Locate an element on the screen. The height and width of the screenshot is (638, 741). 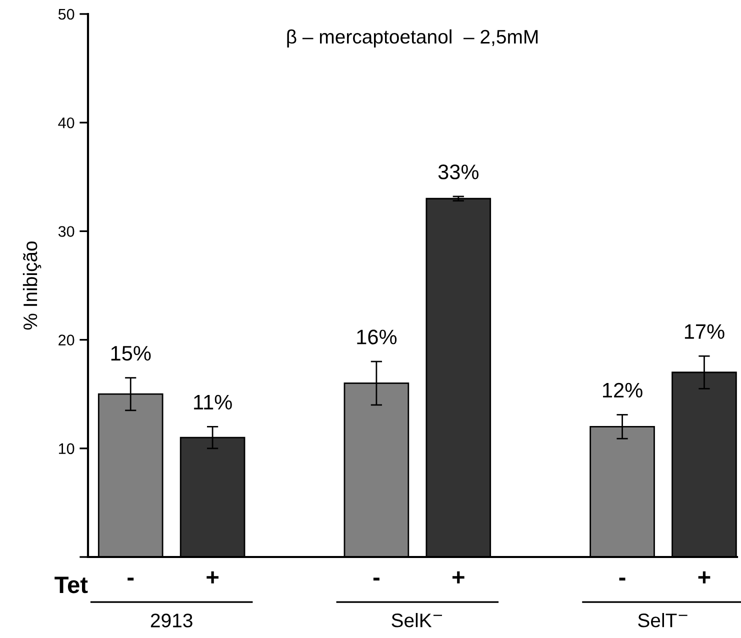
y-tick-label: 30 is located at coordinates (66, 231).